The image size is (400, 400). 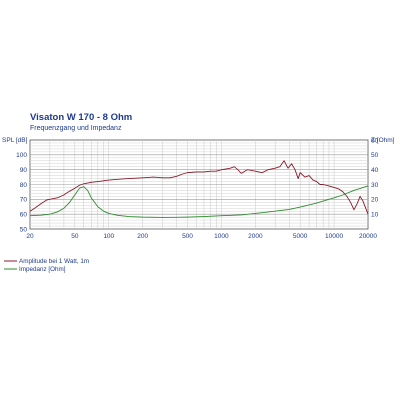 I want to click on y-tick-label-left: 50, so click(x=24, y=229).